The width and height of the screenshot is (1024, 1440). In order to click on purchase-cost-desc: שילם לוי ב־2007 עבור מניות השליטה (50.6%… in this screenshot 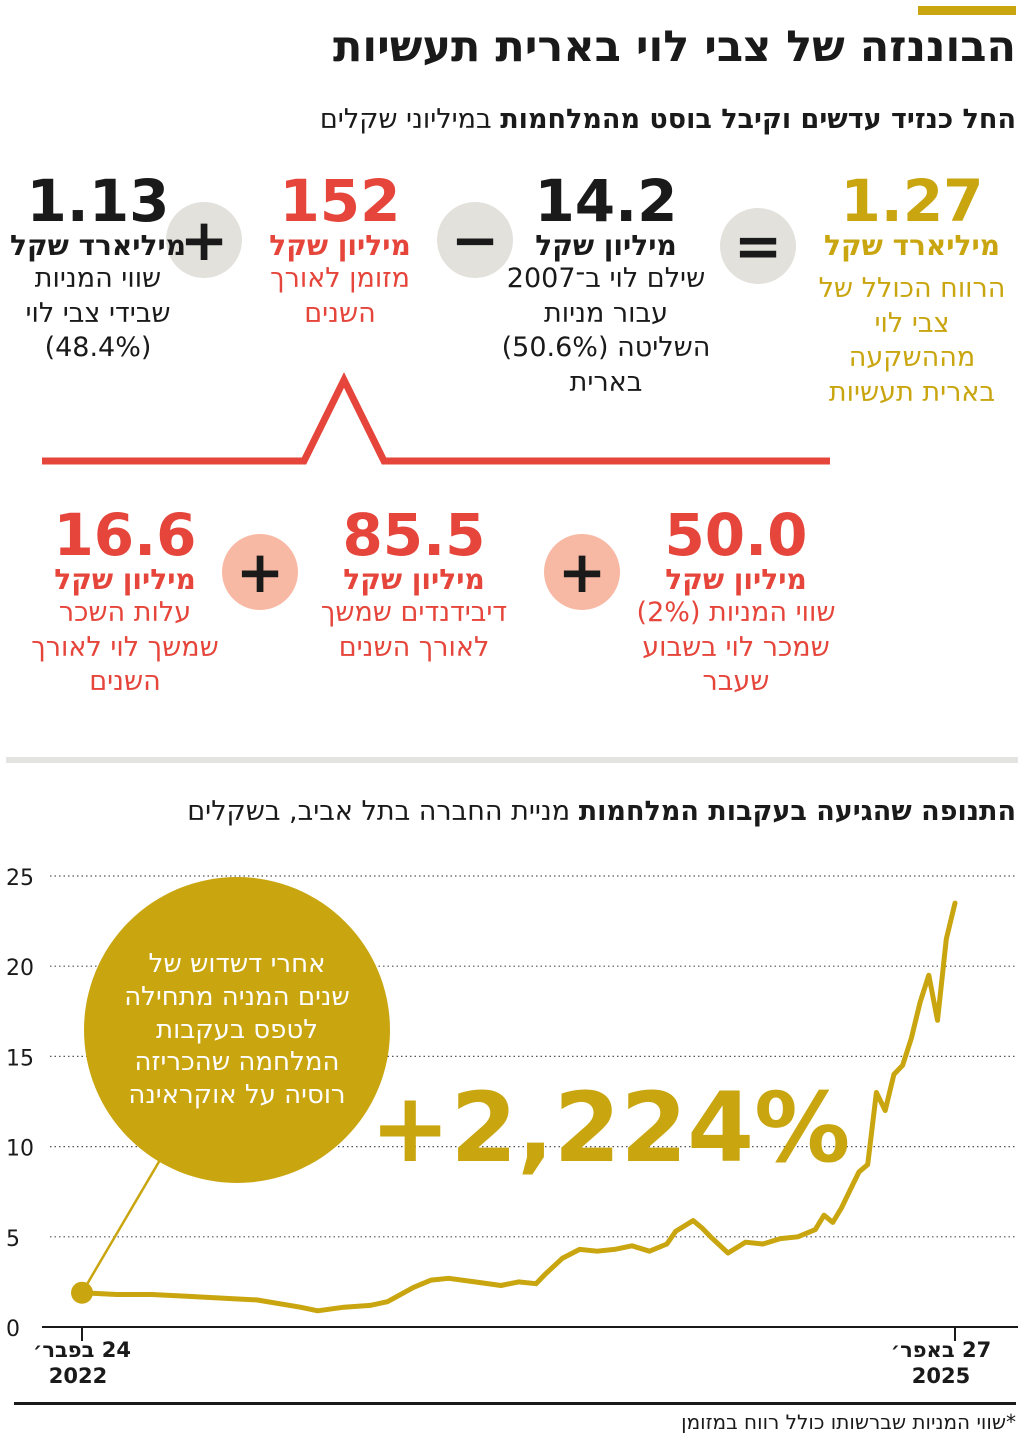, I will do `click(606, 330)`.